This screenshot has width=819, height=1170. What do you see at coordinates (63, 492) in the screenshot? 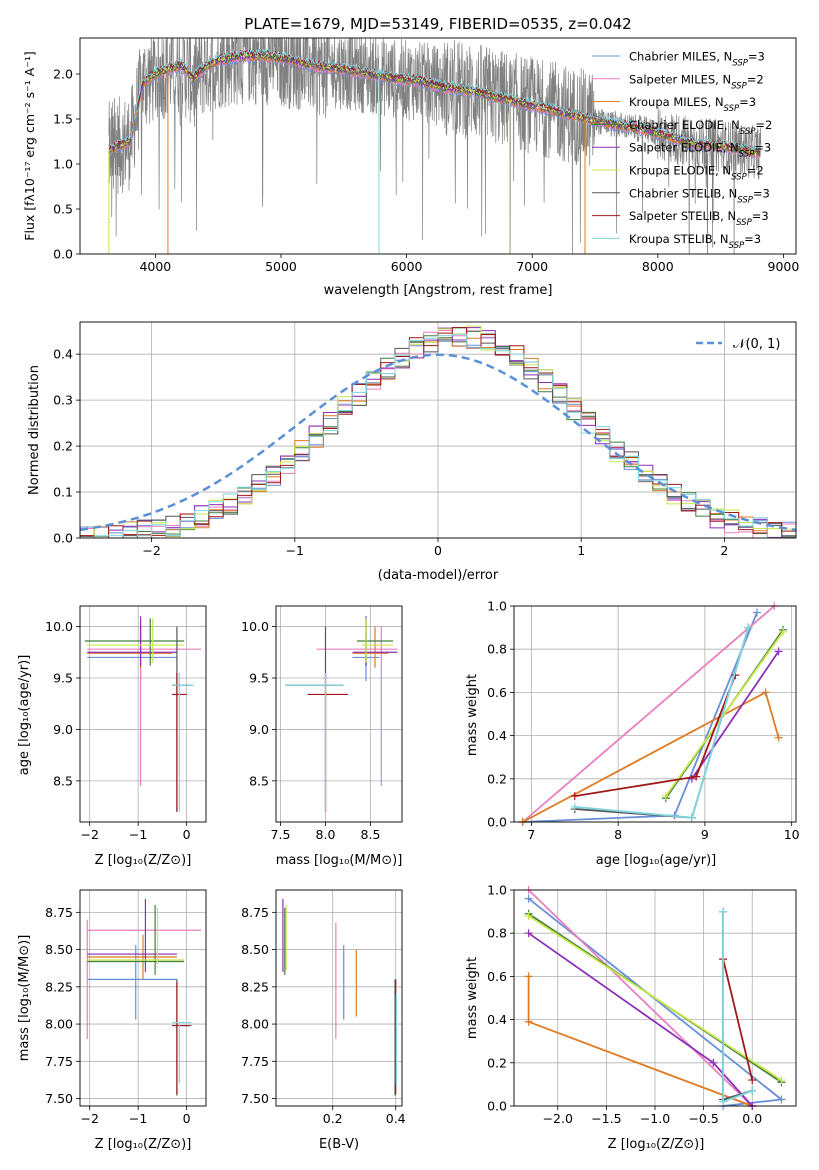
I see `y-tick-label: 0.1` at bounding box center [63, 492].